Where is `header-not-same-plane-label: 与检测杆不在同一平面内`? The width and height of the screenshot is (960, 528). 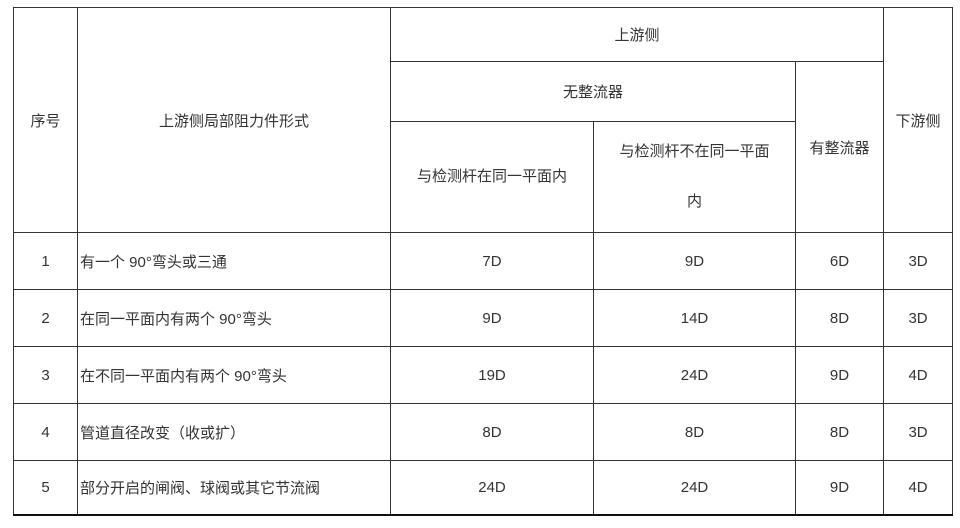
header-not-same-plane-label: 与检测杆不在同一平面内 is located at coordinates (694, 176).